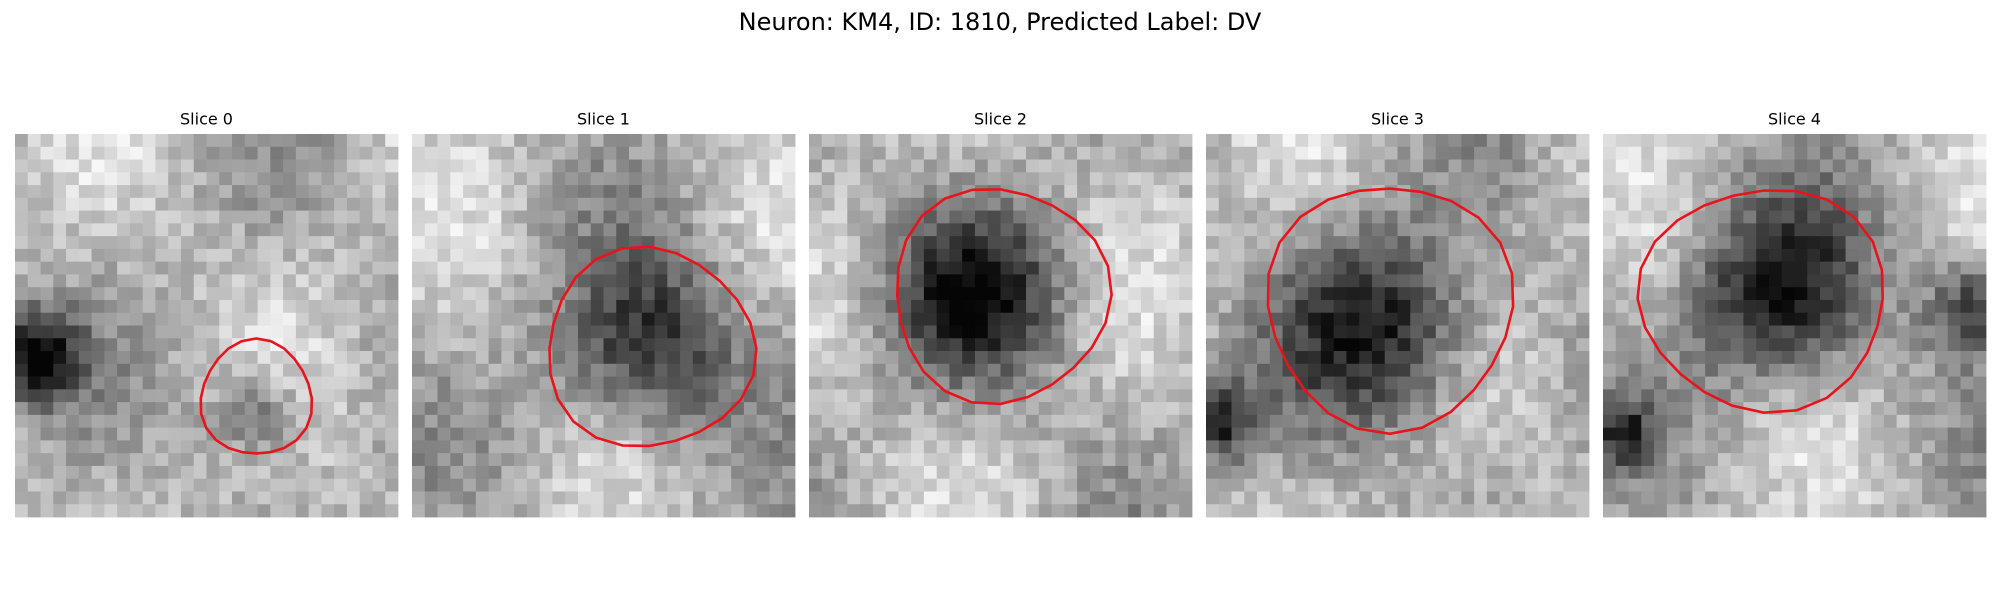 The width and height of the screenshot is (2000, 600). Describe the element at coordinates (603, 119) in the screenshot. I see `panel-title: Slice 1` at that location.